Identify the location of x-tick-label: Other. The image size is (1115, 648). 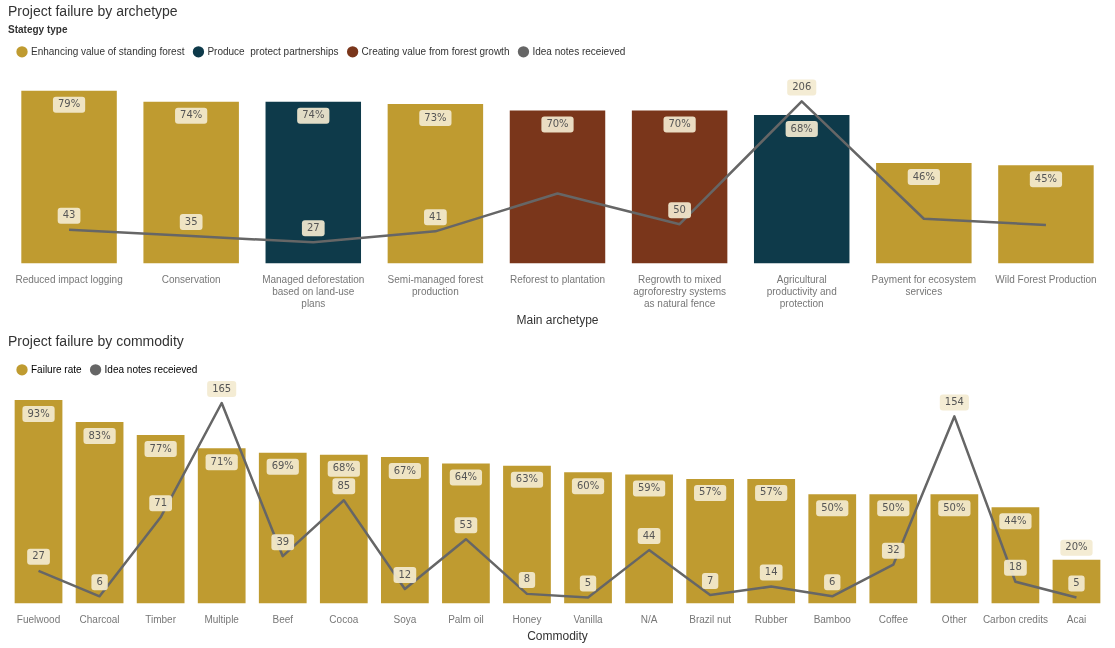
(954, 620).